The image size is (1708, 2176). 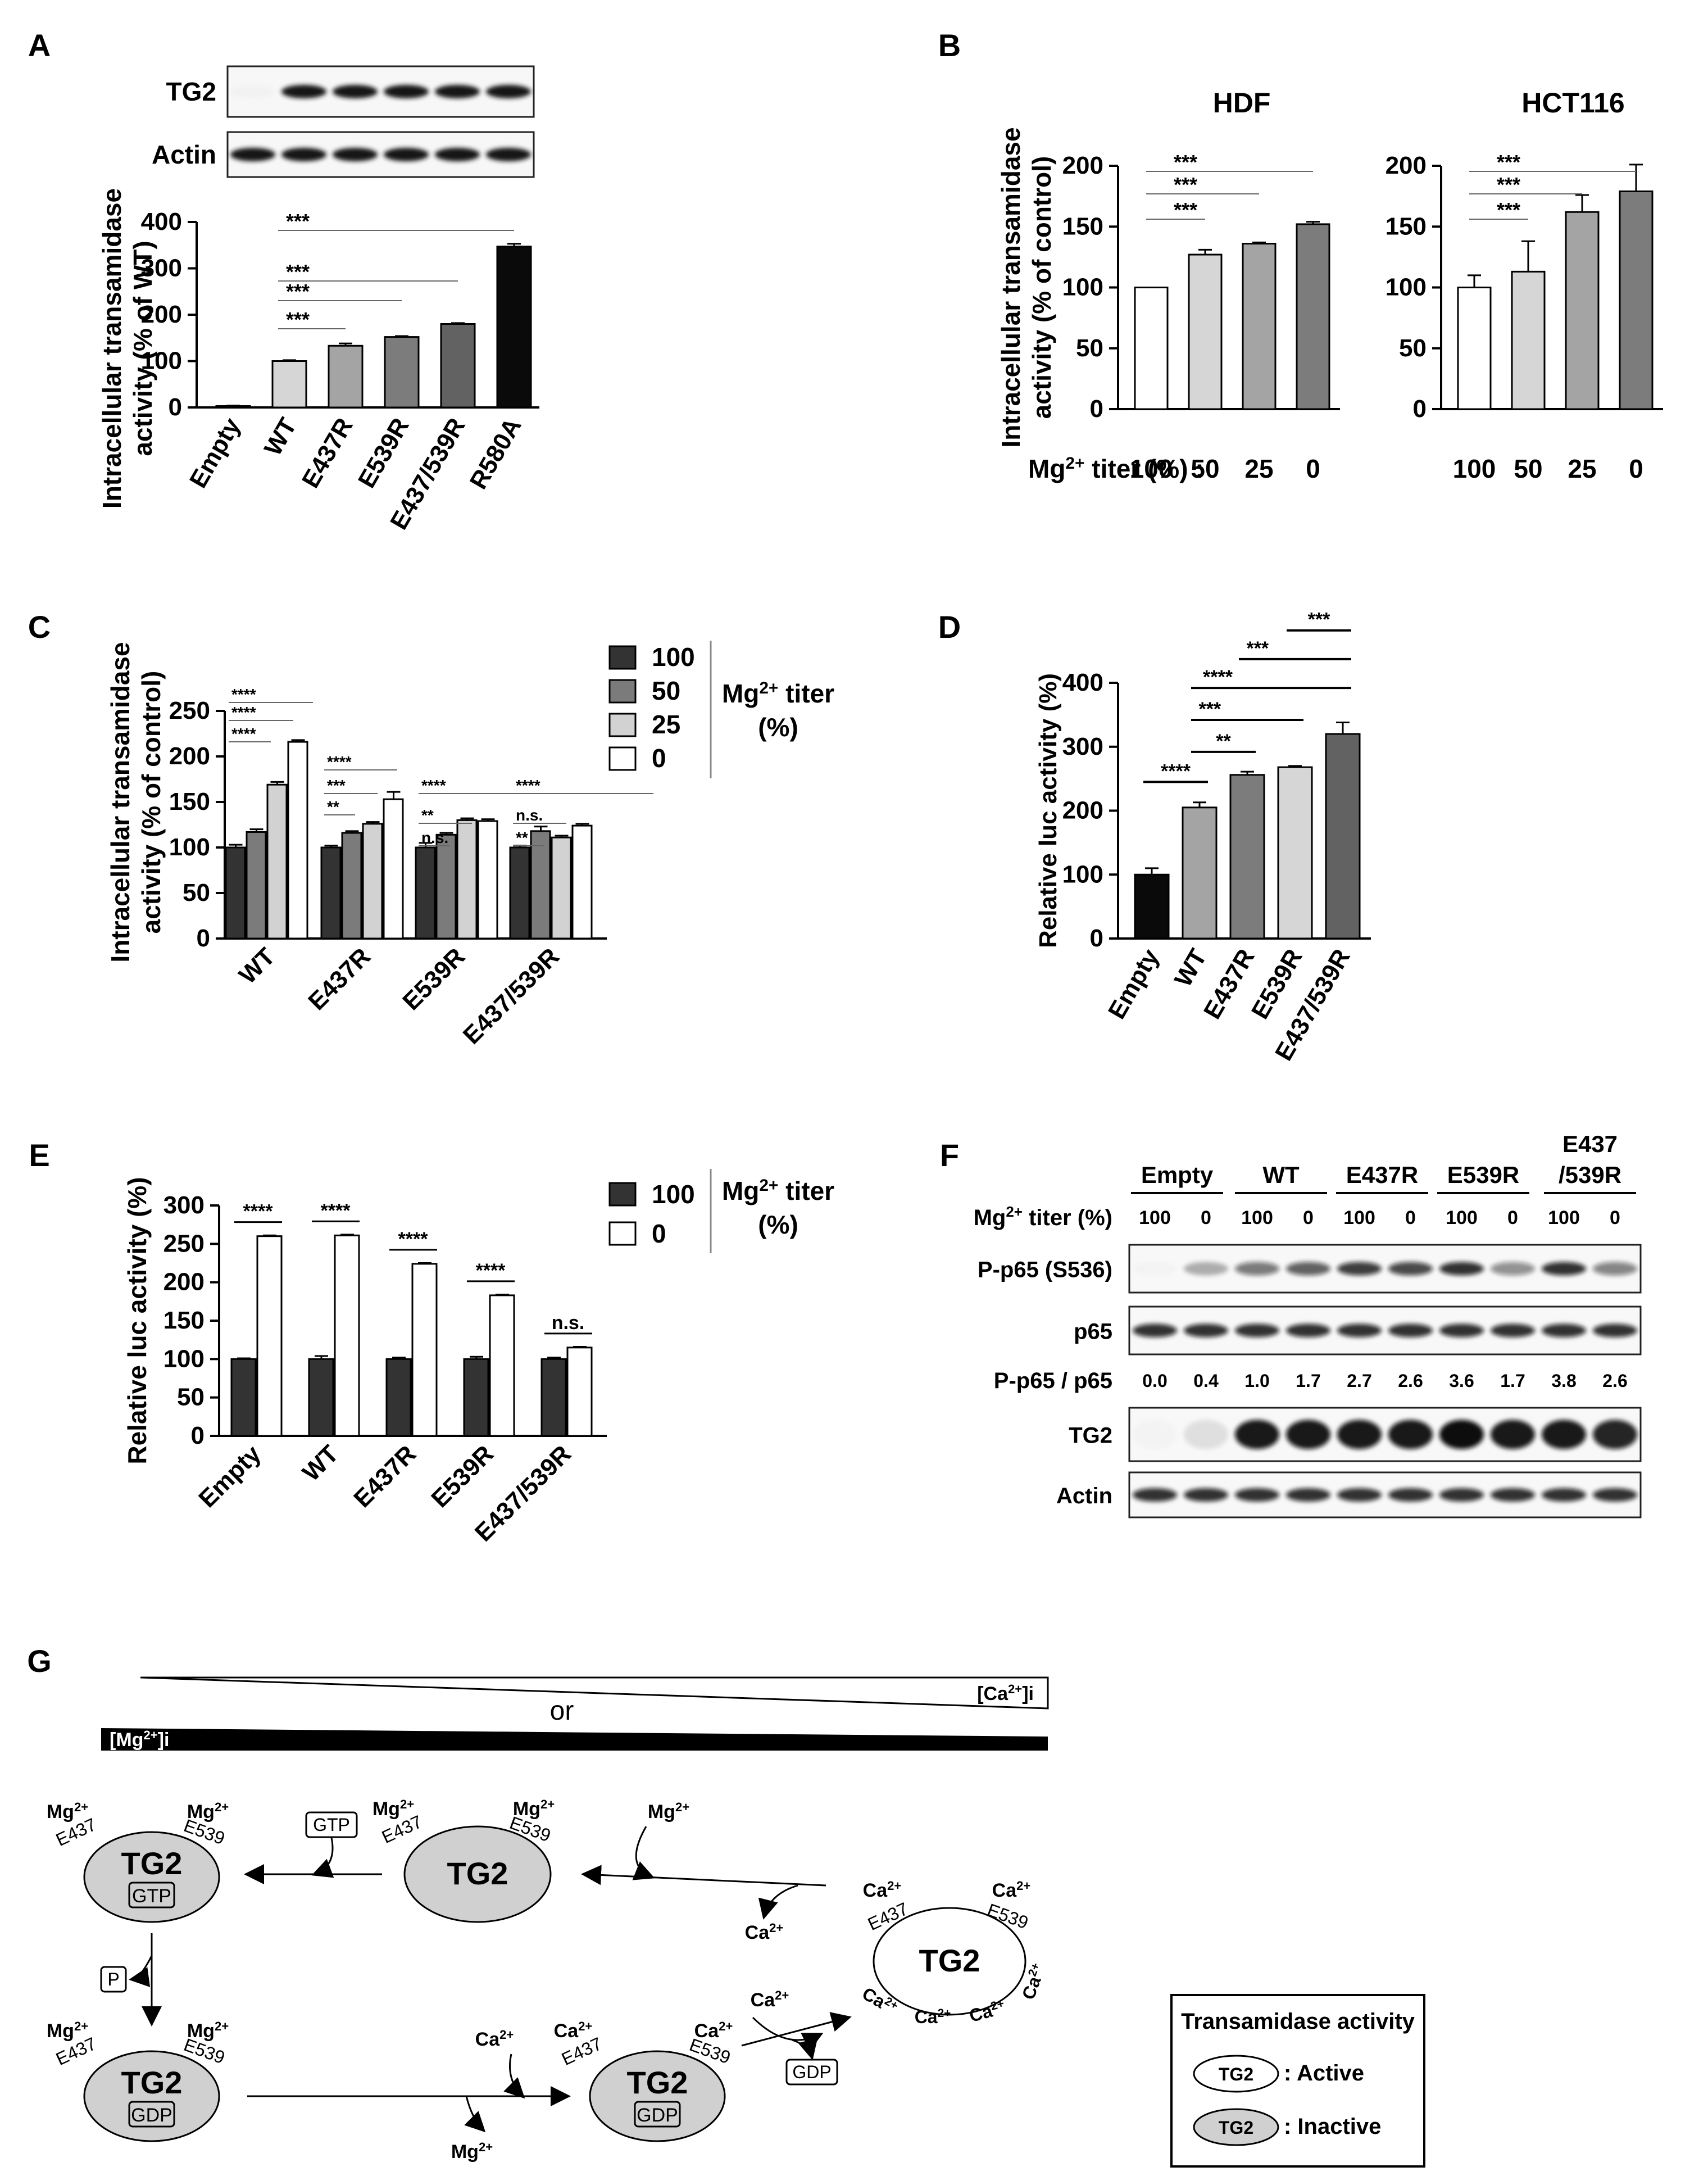 I want to click on tg2-label: TG2, so click(x=949, y=1960).